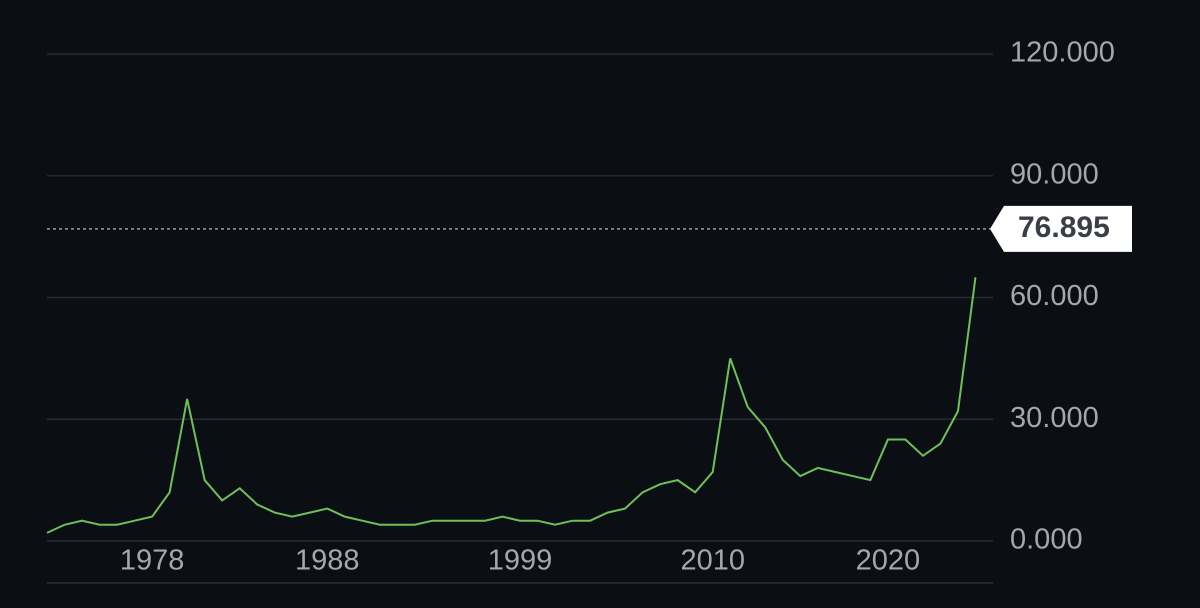 The height and width of the screenshot is (608, 1200). What do you see at coordinates (1062, 53) in the screenshot?
I see `y-tick-label: 120.000` at bounding box center [1062, 53].